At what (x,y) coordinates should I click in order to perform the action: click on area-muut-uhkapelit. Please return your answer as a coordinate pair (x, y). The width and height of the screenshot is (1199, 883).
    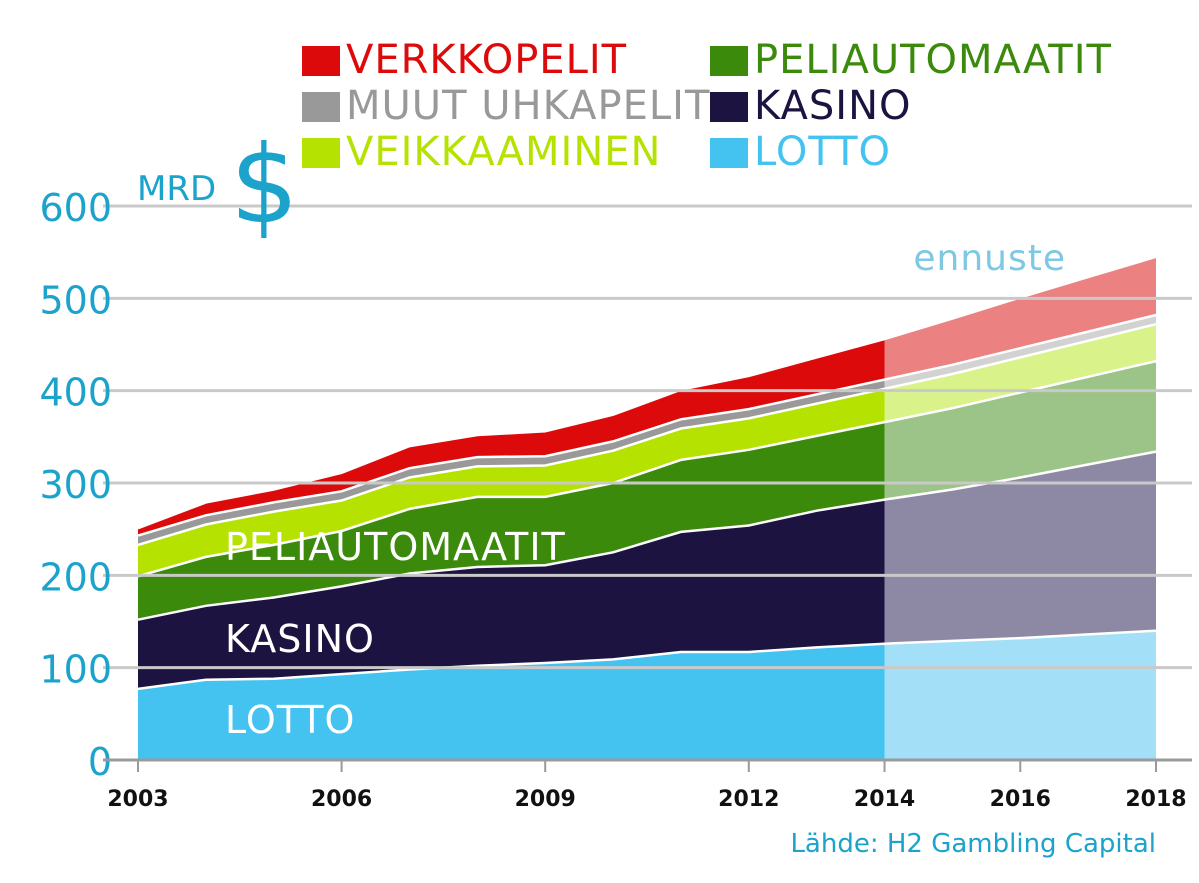
    Looking at the image, I should click on (511, 462).